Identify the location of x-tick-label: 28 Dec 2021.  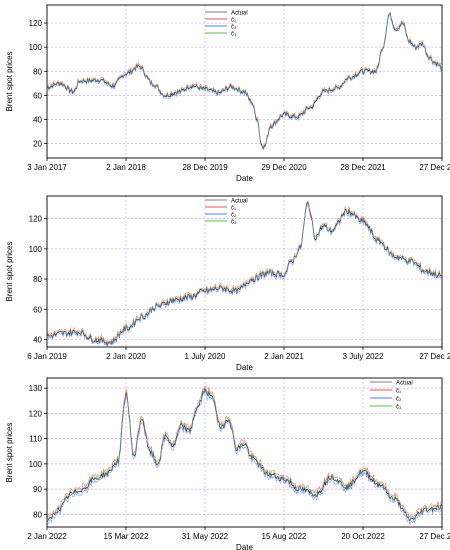
(363, 167).